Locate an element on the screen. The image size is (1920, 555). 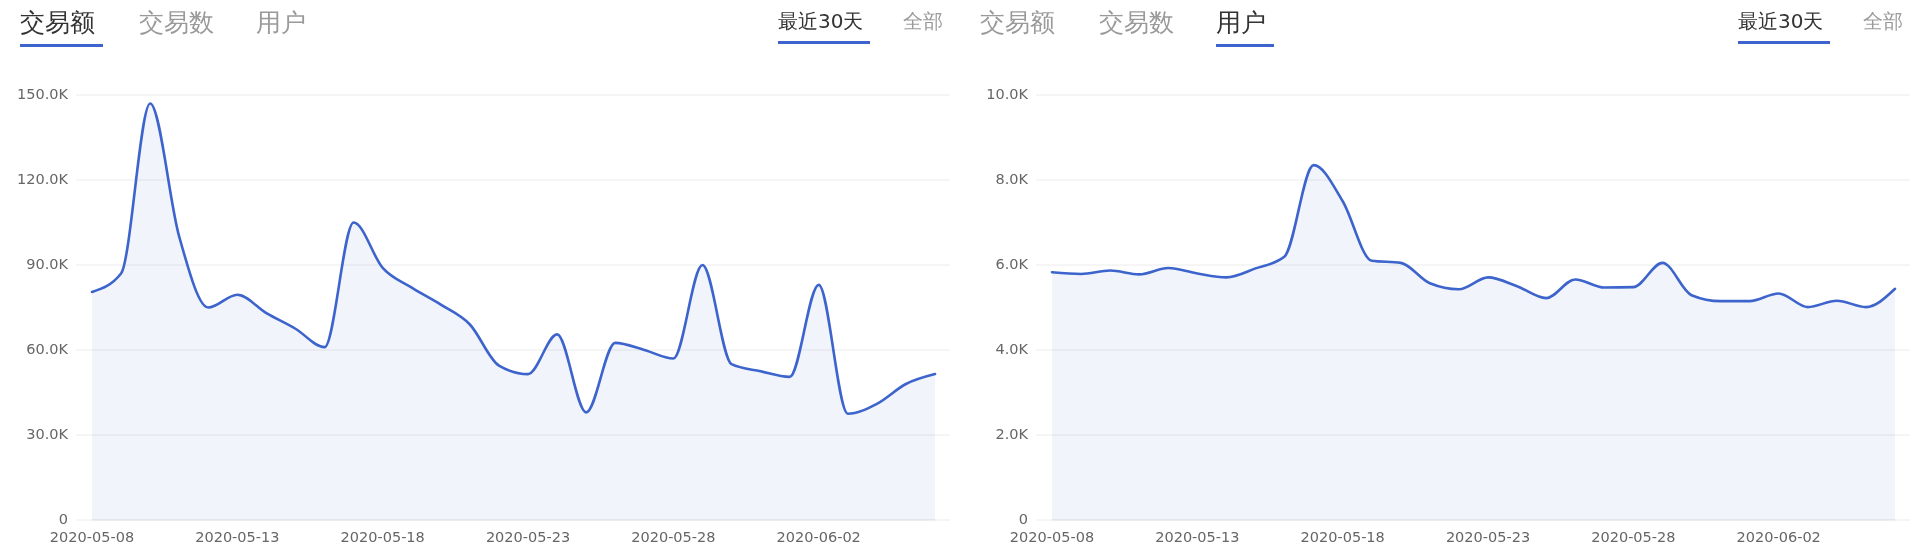
y-tick-label: 2.0K is located at coordinates (1012, 434).